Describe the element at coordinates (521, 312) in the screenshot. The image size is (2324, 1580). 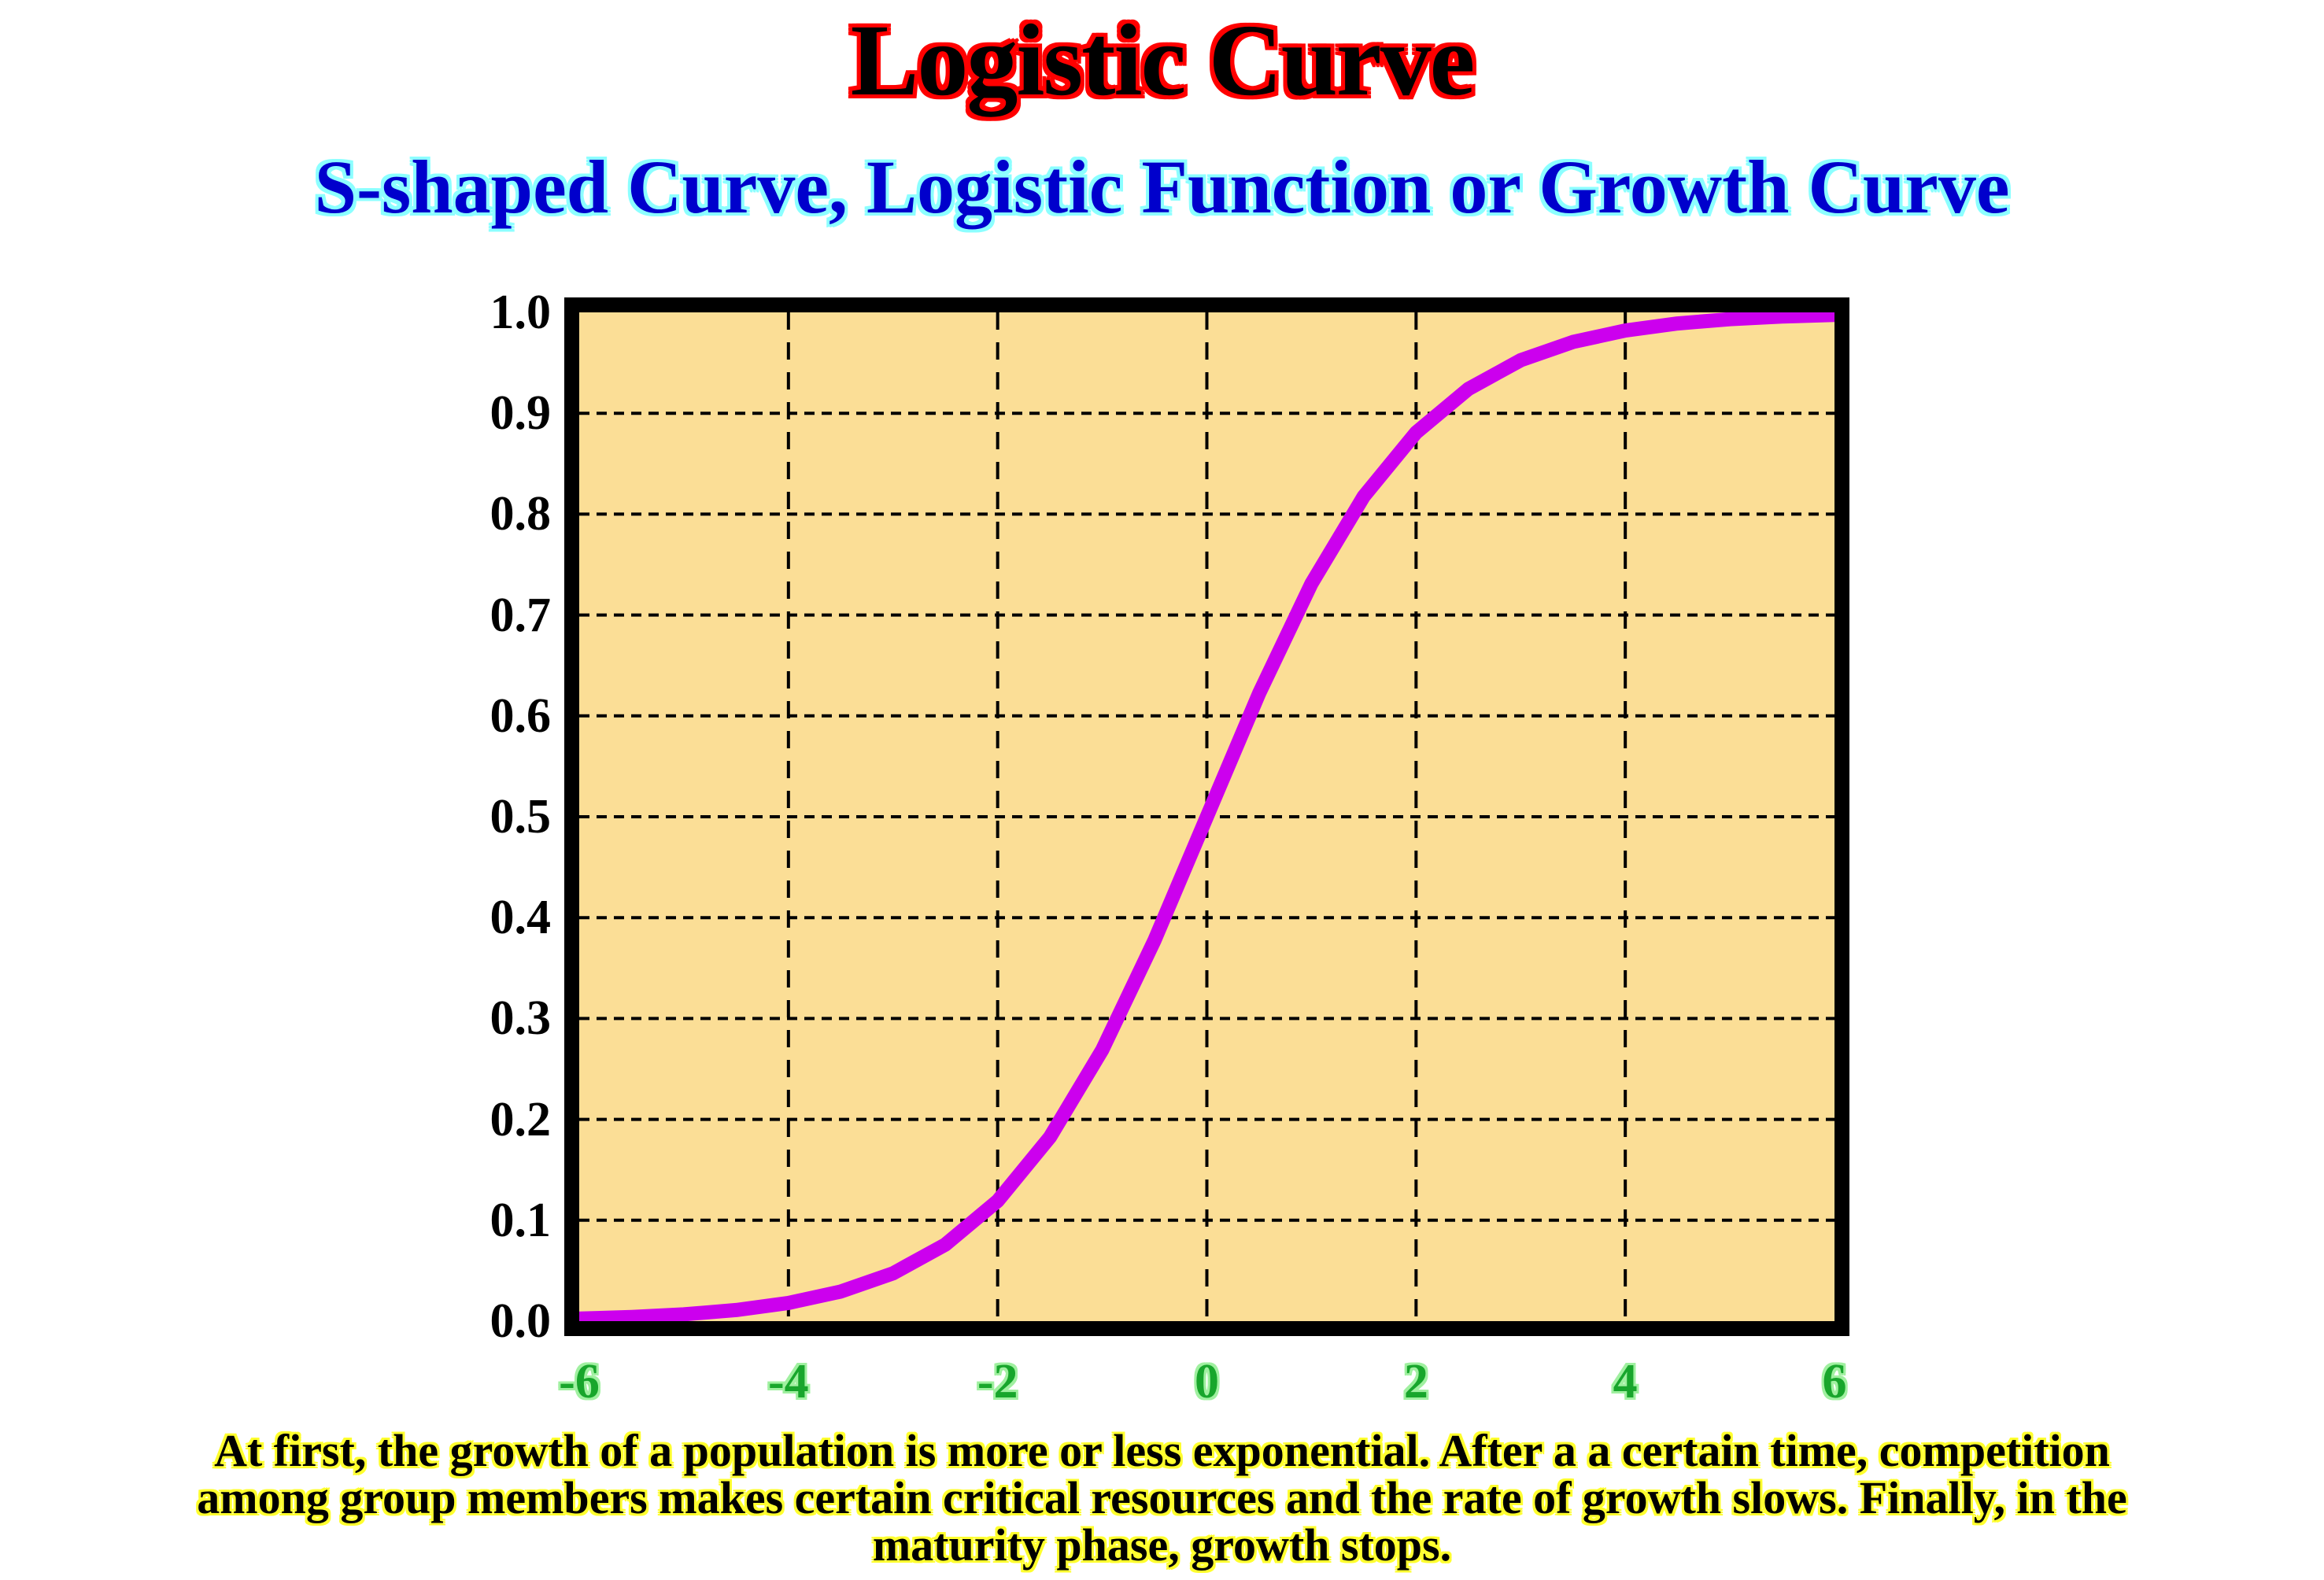
I see `y-tick-label: 1.0` at that location.